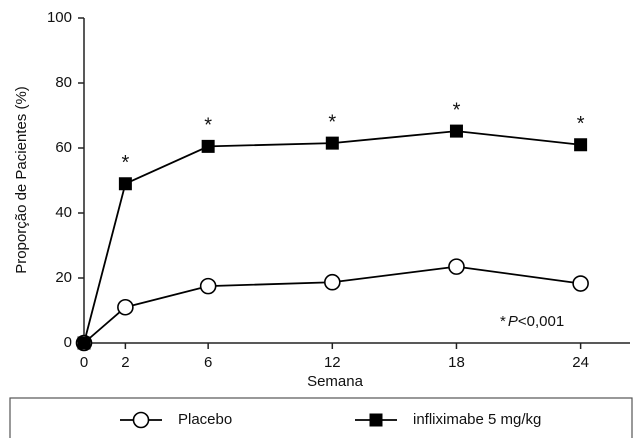 The height and width of the screenshot is (438, 635). What do you see at coordinates (21, 180) in the screenshot?
I see `y-axis-label: Proporção de Pacientes (%)` at bounding box center [21, 180].